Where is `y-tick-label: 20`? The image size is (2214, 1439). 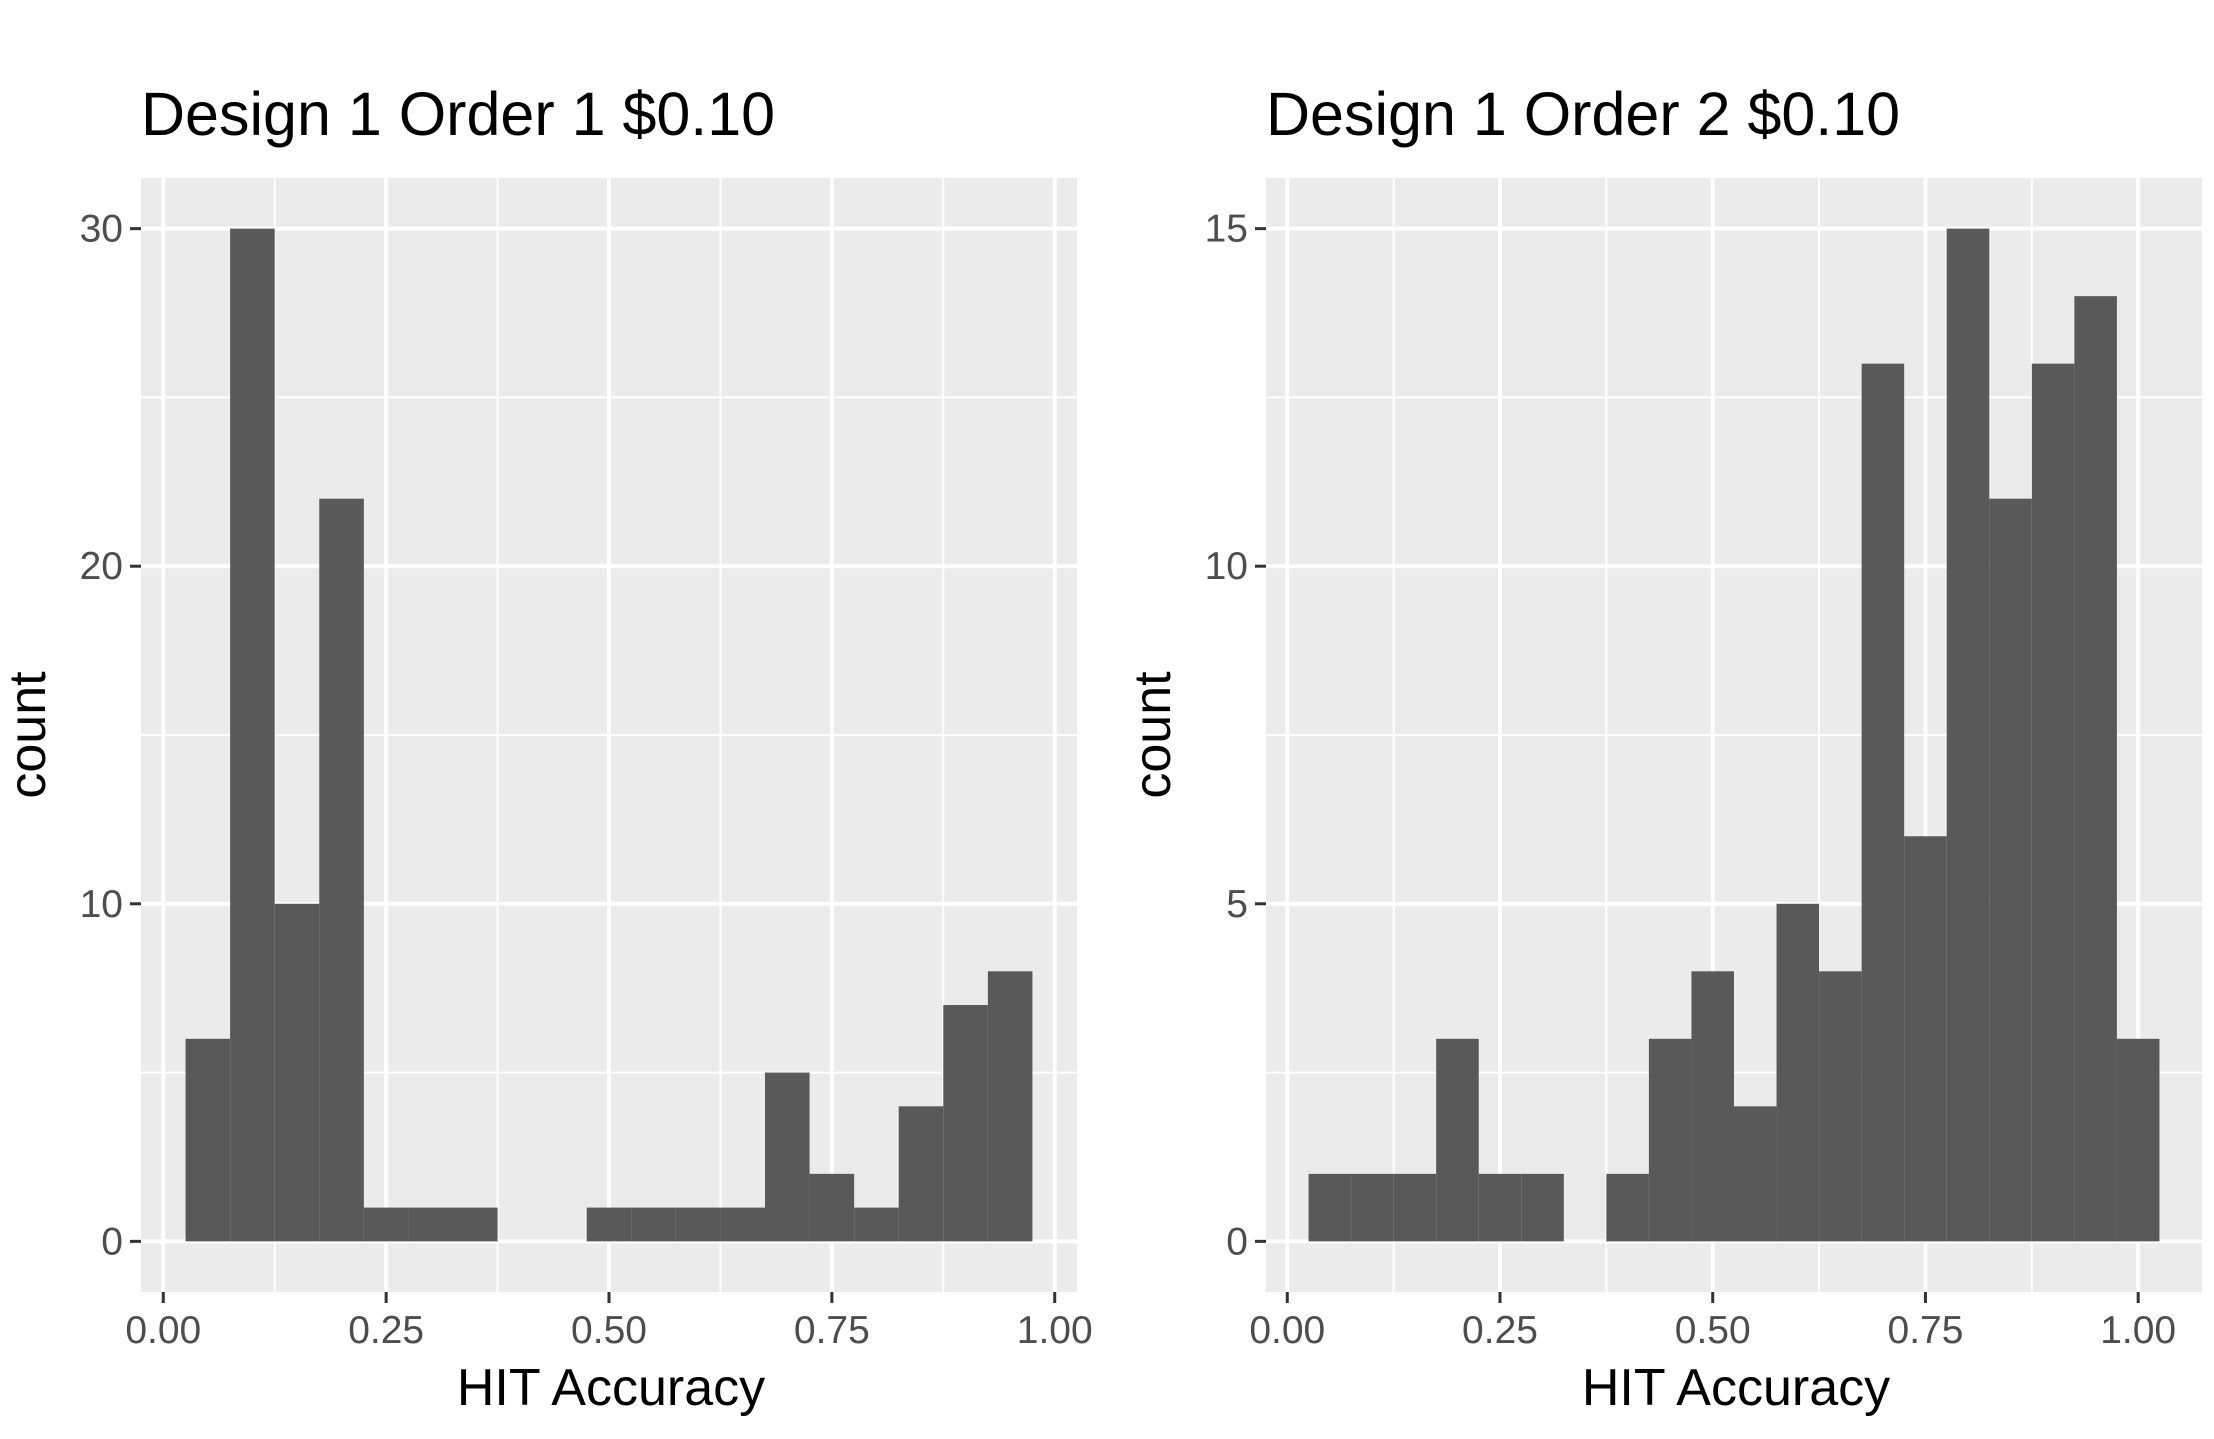 y-tick-label: 20 is located at coordinates (101, 566).